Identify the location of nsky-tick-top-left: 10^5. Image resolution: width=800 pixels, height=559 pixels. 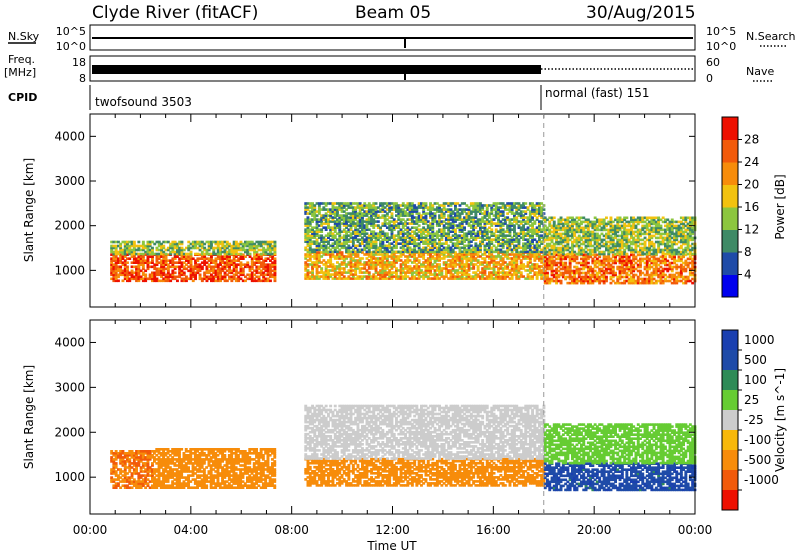
(71, 31).